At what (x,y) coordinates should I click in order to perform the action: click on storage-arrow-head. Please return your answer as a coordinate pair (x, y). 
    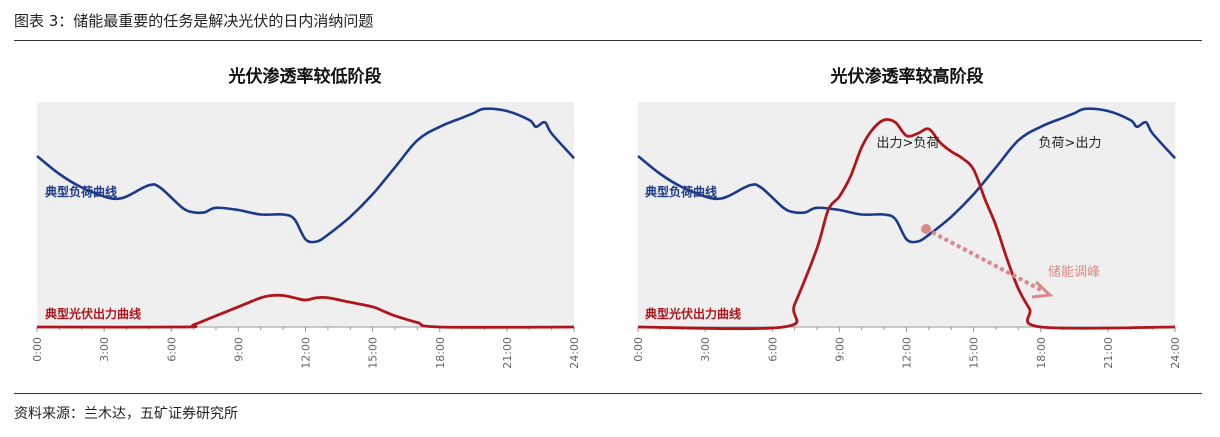
    Looking at the image, I should click on (1042, 289).